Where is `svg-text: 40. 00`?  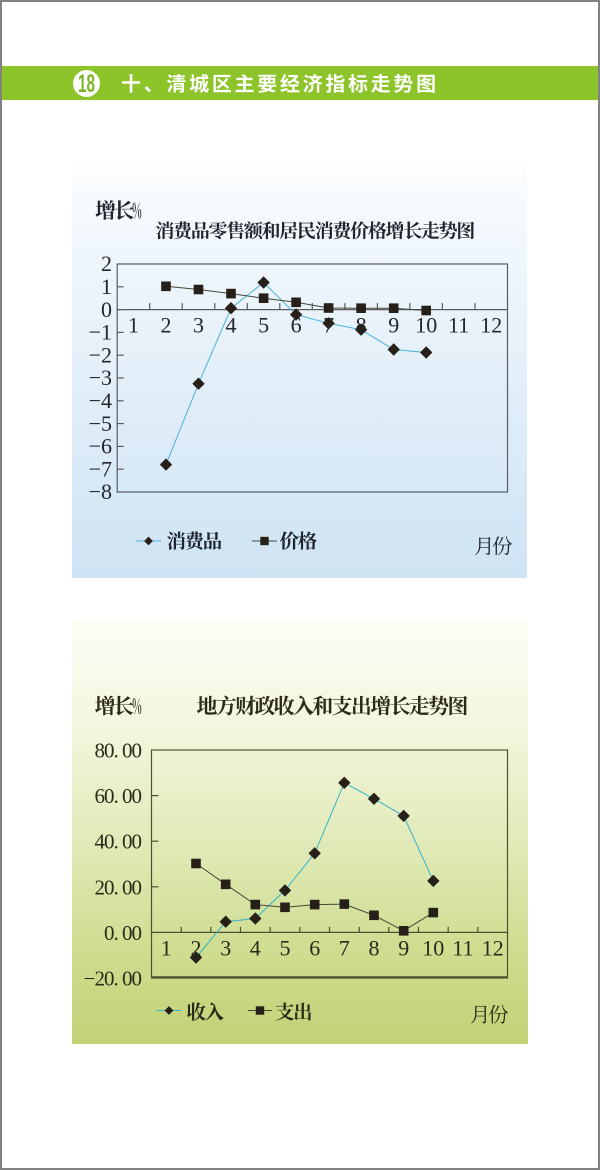
svg-text: 40. 00 is located at coordinates (118, 842).